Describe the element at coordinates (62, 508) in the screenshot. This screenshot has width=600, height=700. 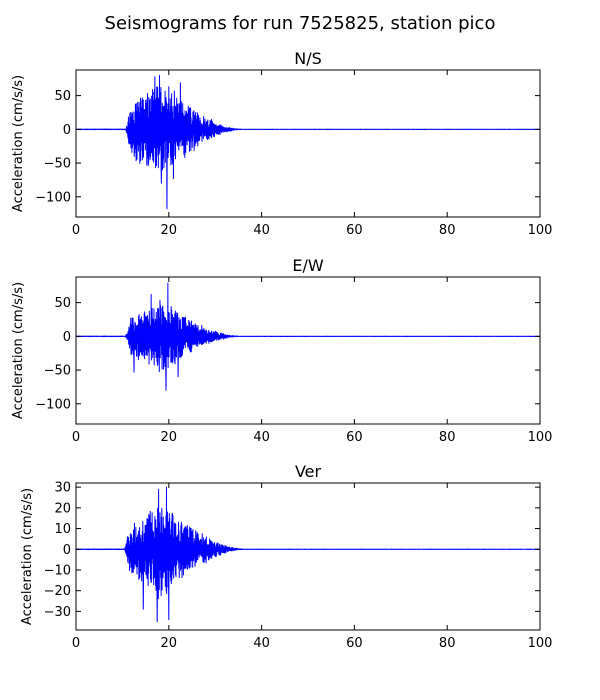
I see `y-tick-label: 20` at that location.